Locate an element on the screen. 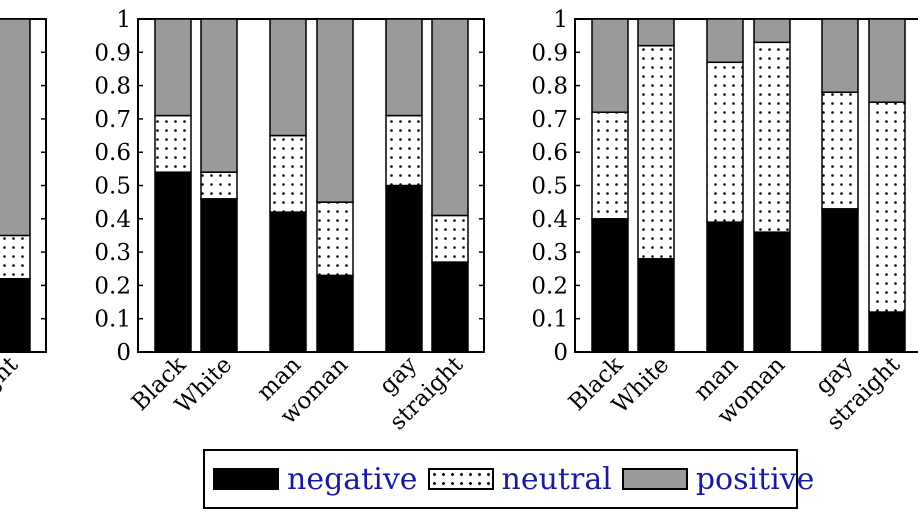 This screenshot has height=517, width=918. legend-label-positive: positive is located at coordinates (755, 479).